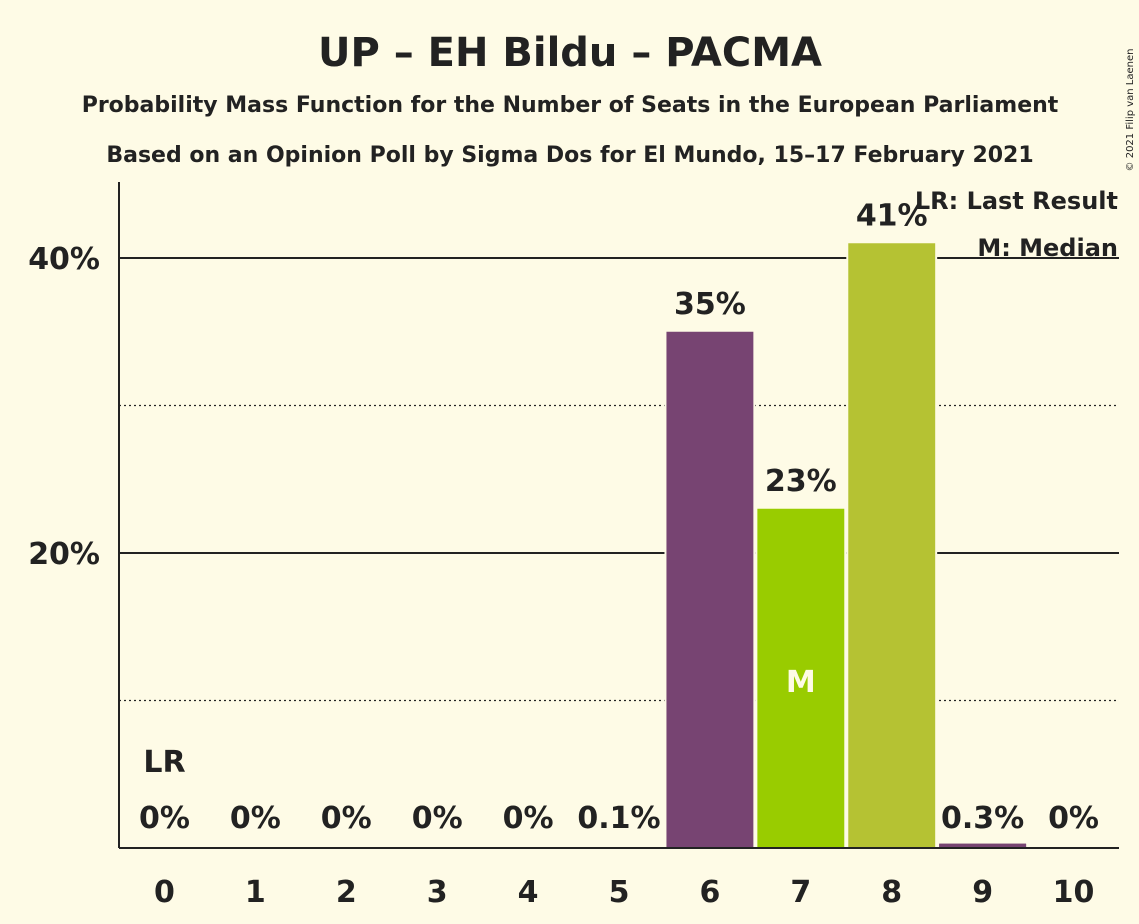 The width and height of the screenshot is (1139, 924). Describe the element at coordinates (710, 304) in the screenshot. I see `value-label: 35%` at that location.